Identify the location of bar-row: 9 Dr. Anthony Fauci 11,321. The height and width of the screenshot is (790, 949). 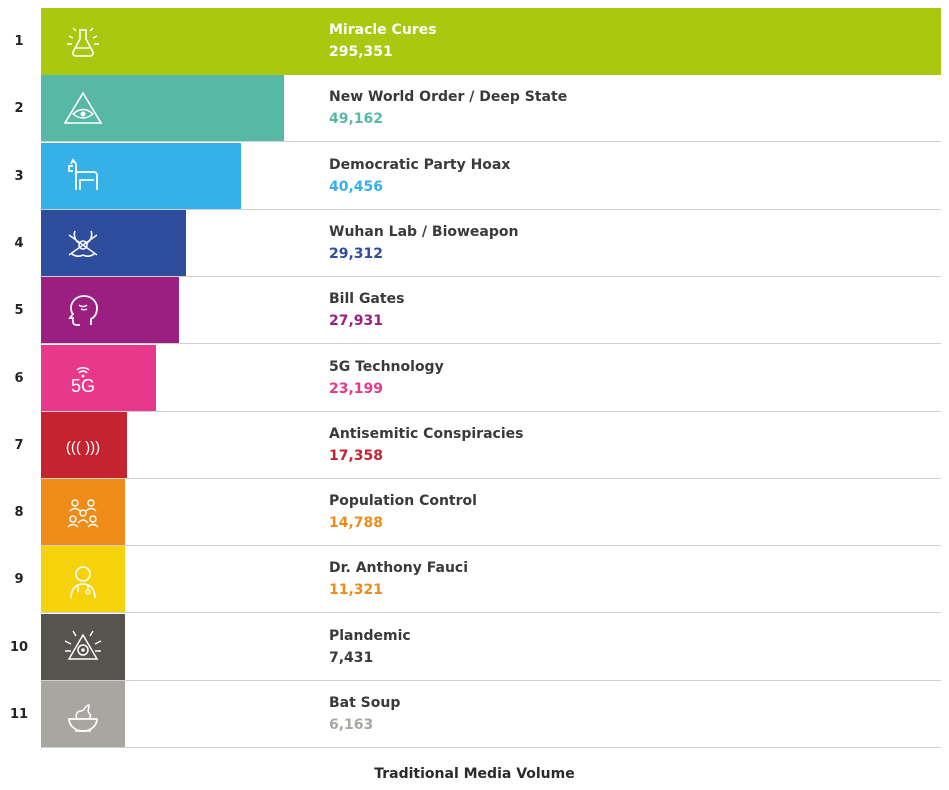
(474, 580).